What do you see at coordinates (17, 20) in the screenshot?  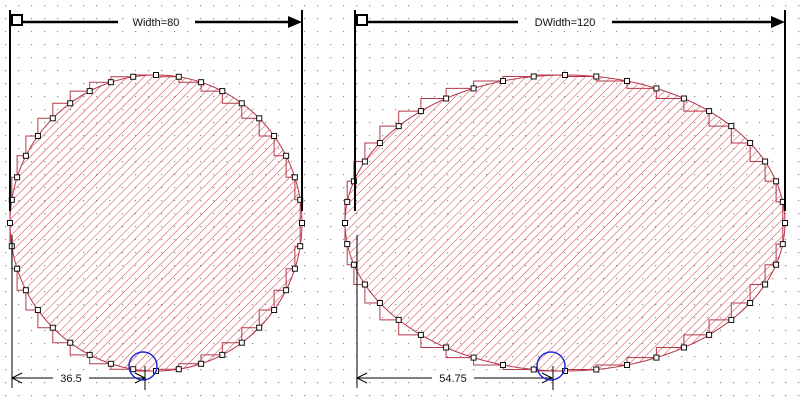 I see `left-width-anchor-handle` at bounding box center [17, 20].